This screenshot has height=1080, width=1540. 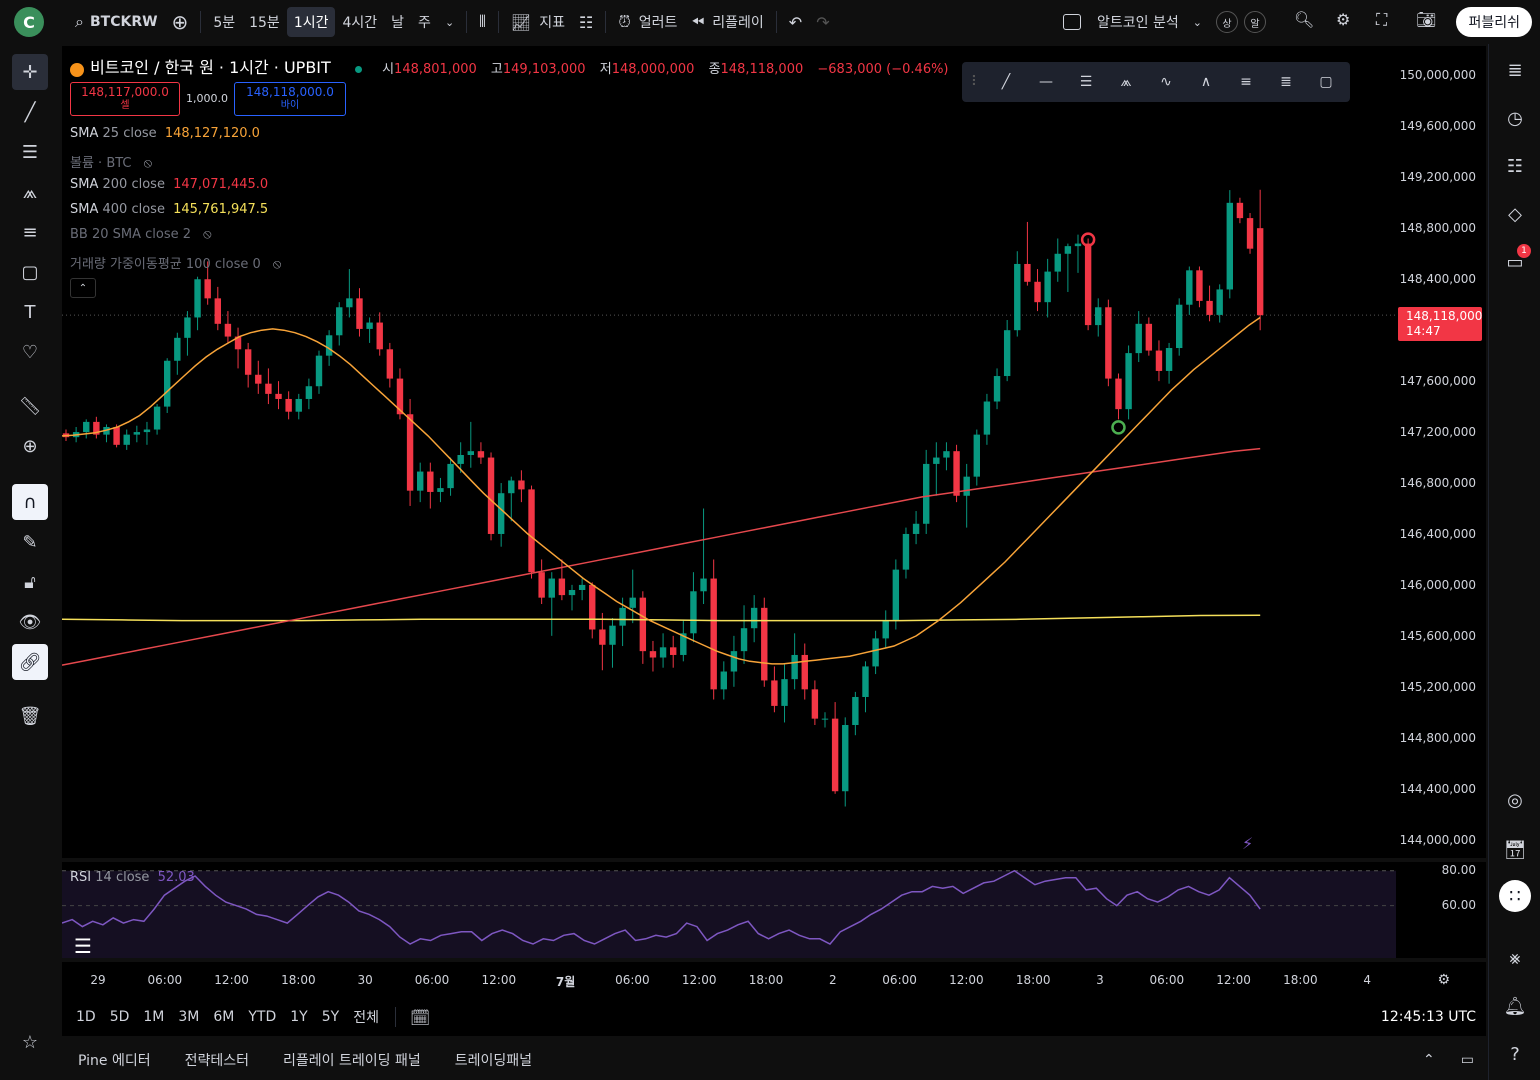 What do you see at coordinates (1132, 22) in the screenshot?
I see `layout-button: 알트코인 분석 ⌄` at bounding box center [1132, 22].